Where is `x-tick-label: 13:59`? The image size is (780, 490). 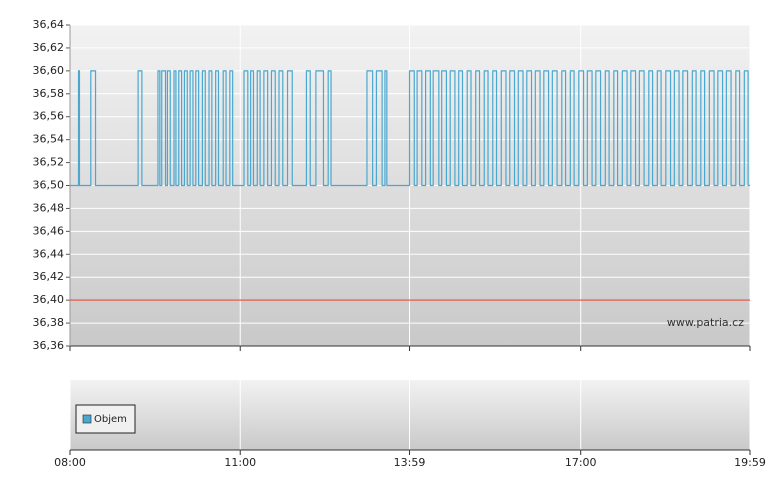
x-tick-label: 13:59 is located at coordinates (410, 462).